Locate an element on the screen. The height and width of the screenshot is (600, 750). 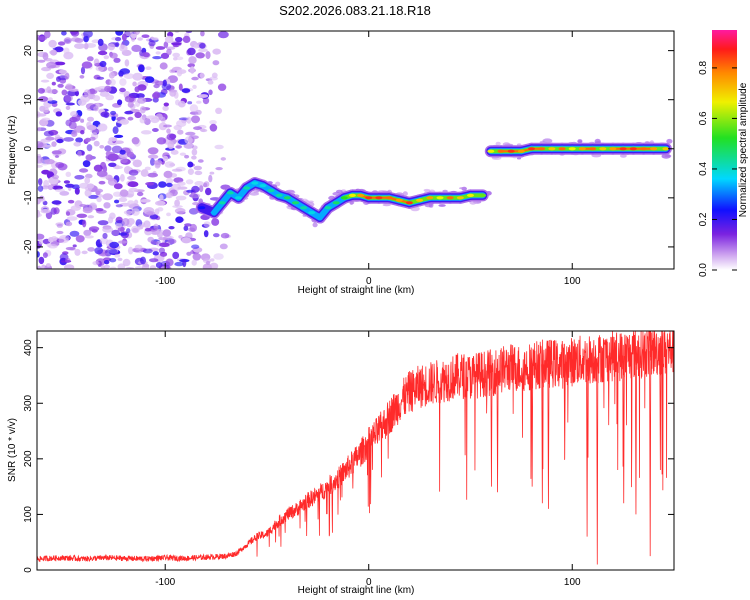
colorbar-tick-label: 0.8 is located at coordinates (703, 68).